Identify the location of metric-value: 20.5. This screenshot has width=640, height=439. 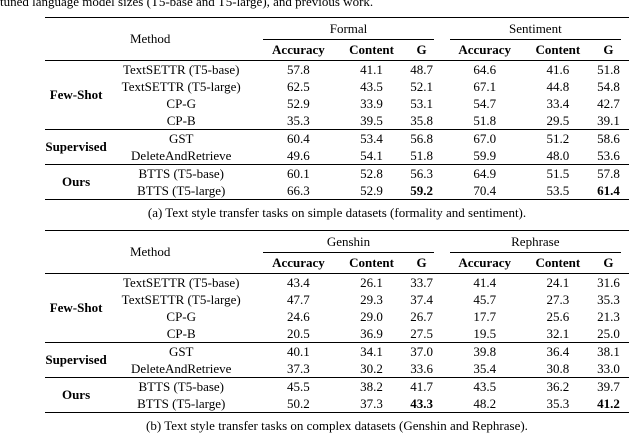
(298, 333).